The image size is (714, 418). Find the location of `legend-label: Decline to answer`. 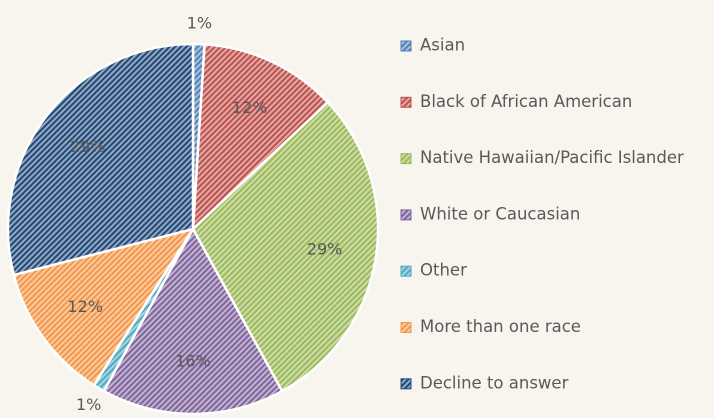

legend-label: Decline to answer is located at coordinates (494, 382).